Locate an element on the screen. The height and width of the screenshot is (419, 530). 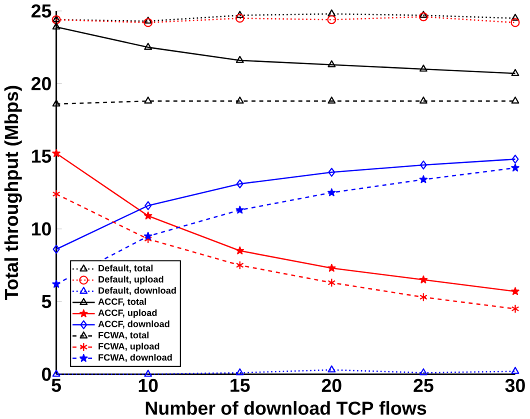
x-tick-label: 30 is located at coordinates (515, 385).